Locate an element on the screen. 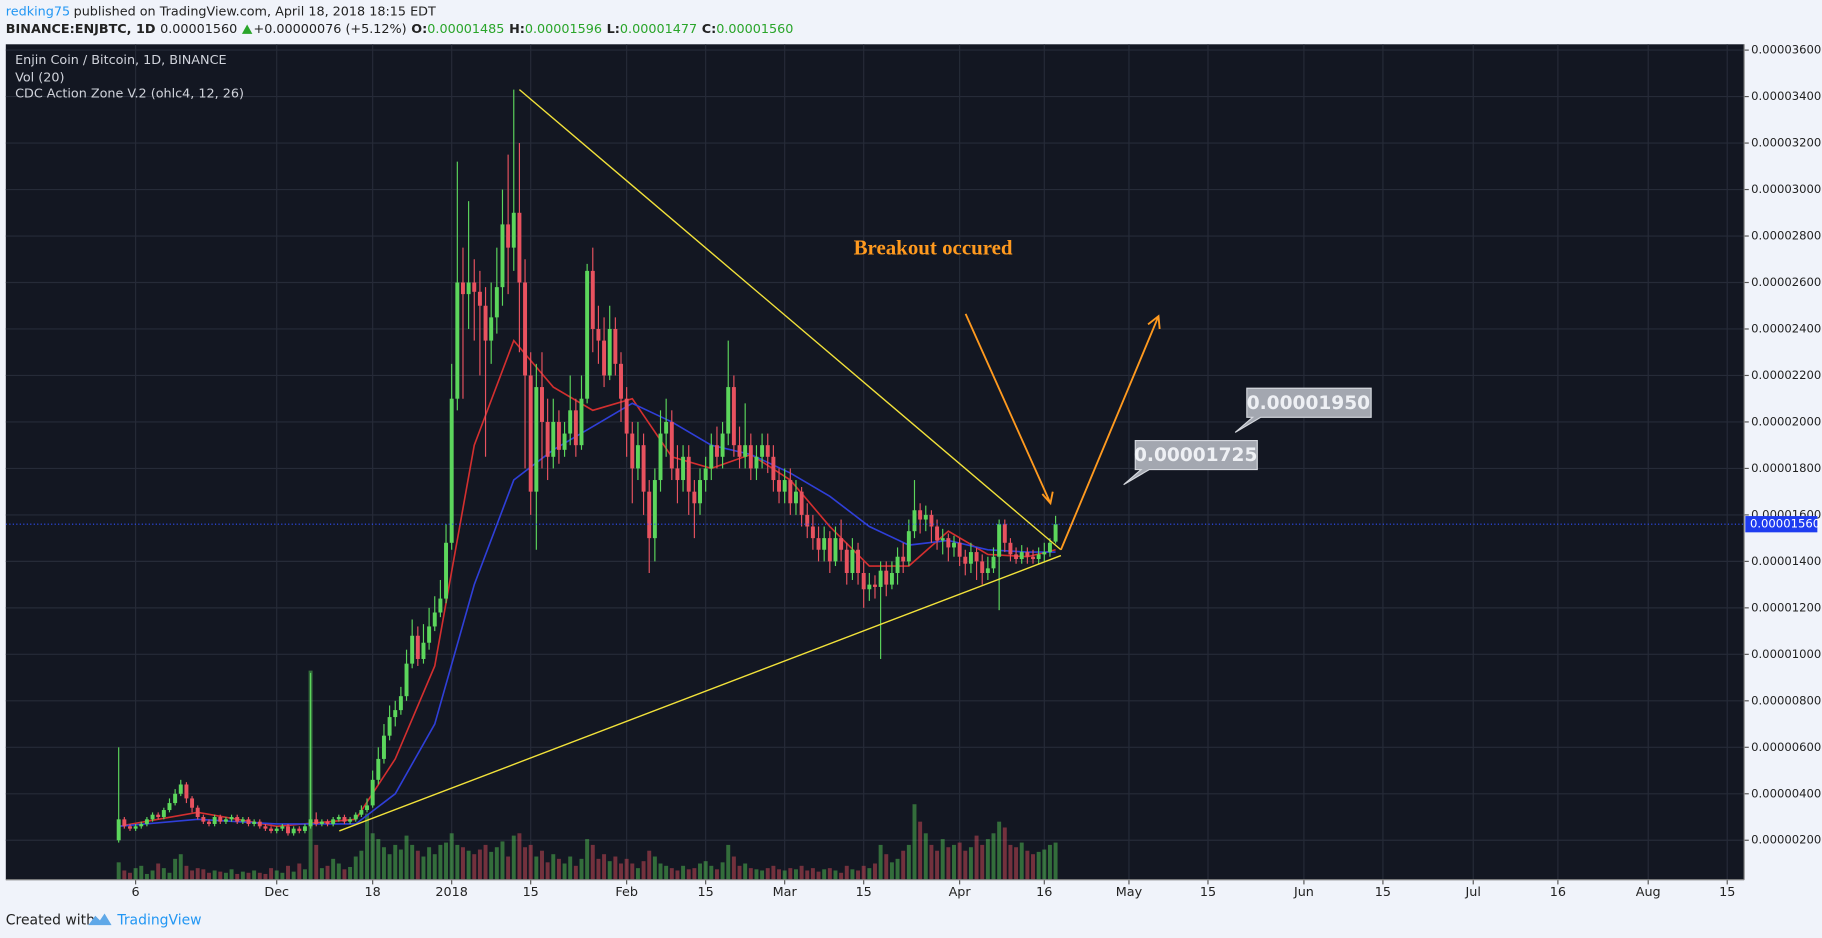  y-tick-label: 0.00003000 is located at coordinates (1786, 189).